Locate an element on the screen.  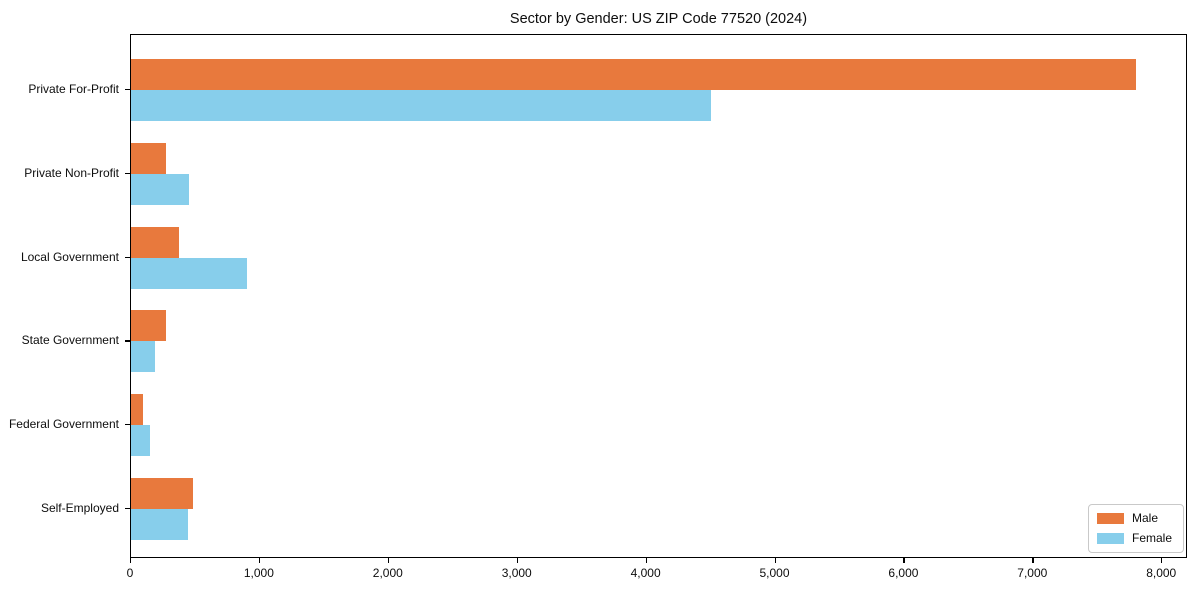
x-tick-label: 3,000 is located at coordinates (516, 573).